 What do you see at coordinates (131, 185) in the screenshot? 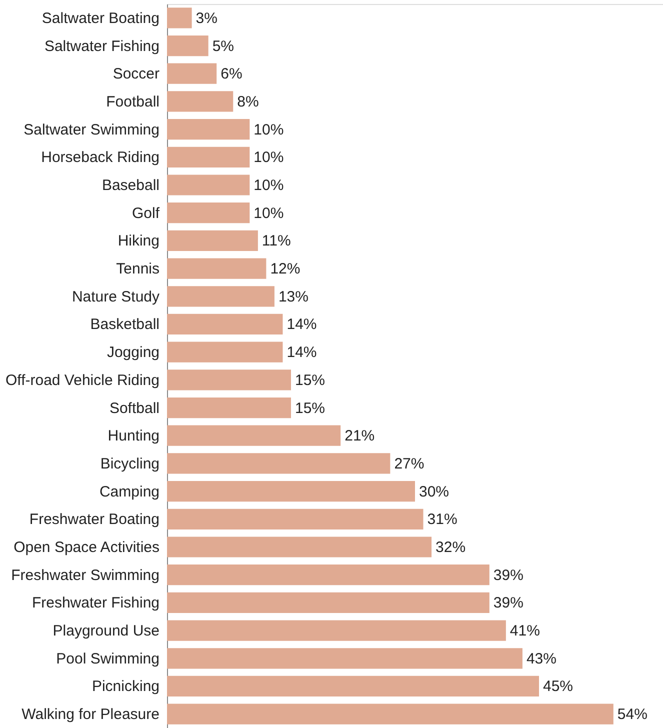
I see `y-tick-label: Baseball` at bounding box center [131, 185].